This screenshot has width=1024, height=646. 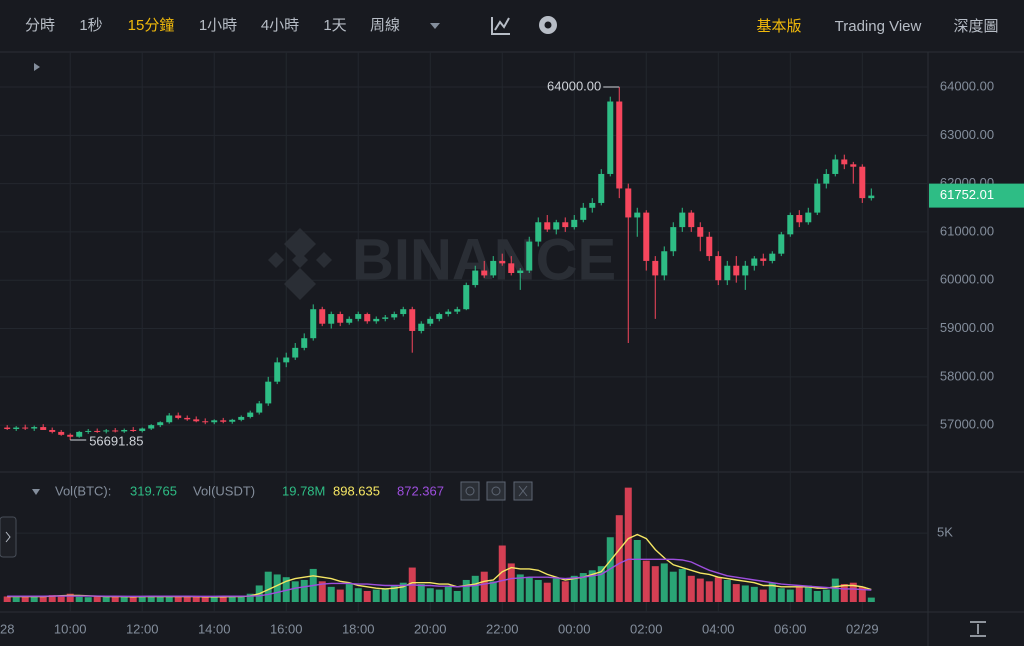 What do you see at coordinates (967, 279) in the screenshot?
I see `y-tick-label: 60000.00` at bounding box center [967, 279].